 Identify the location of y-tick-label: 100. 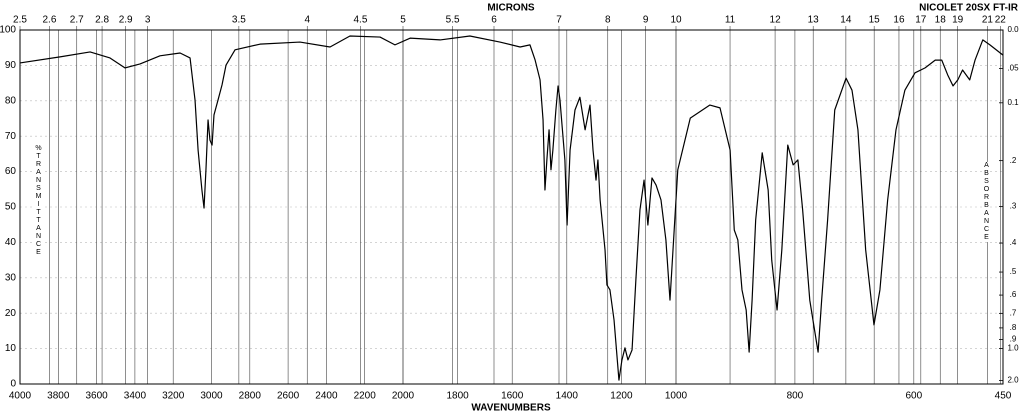
(8, 30).